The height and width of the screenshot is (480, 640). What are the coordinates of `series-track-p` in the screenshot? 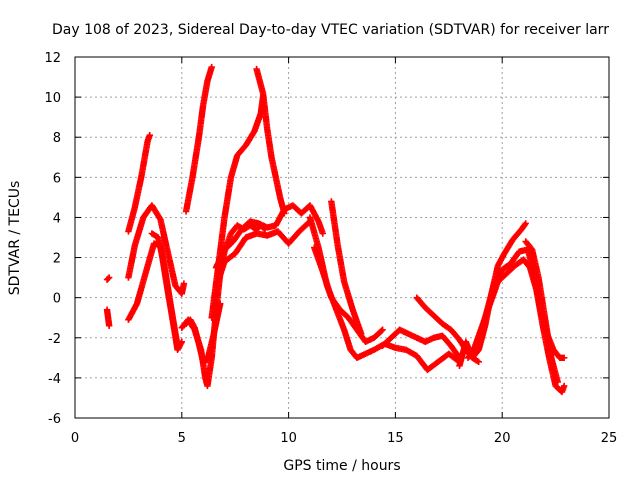 It's located at (346, 267).